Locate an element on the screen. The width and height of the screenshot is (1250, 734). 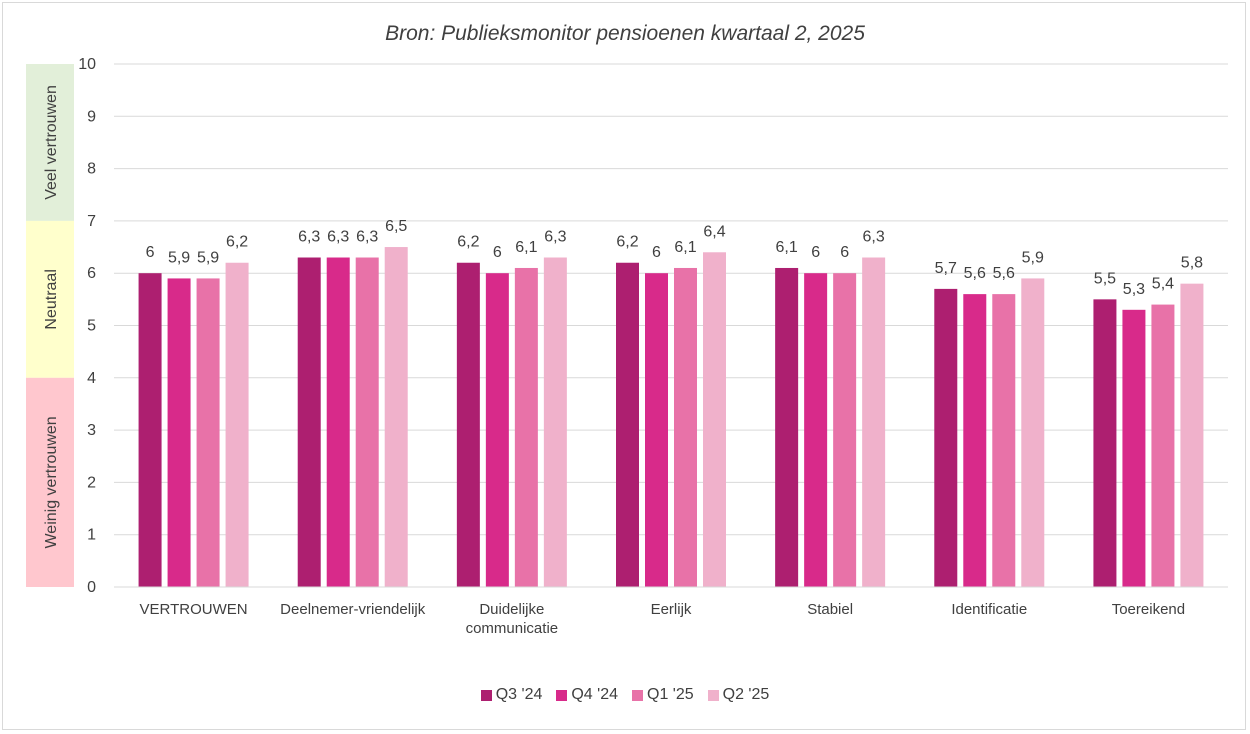
data-label: 6,5 is located at coordinates (396, 226).